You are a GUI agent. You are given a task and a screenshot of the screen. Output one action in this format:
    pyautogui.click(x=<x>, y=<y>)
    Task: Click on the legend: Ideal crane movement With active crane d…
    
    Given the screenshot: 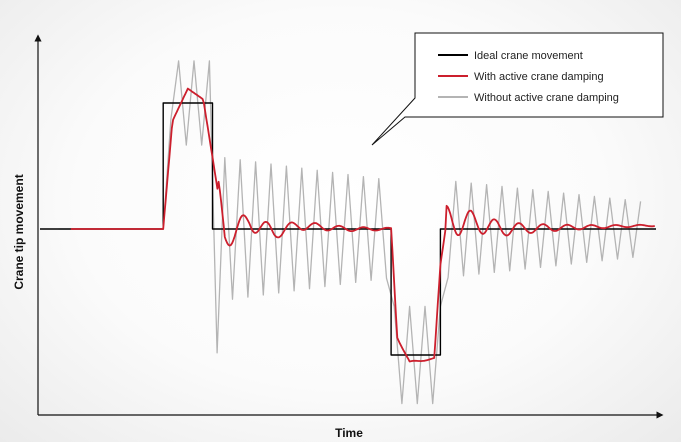 What is the action you would take?
    pyautogui.click(x=517, y=89)
    